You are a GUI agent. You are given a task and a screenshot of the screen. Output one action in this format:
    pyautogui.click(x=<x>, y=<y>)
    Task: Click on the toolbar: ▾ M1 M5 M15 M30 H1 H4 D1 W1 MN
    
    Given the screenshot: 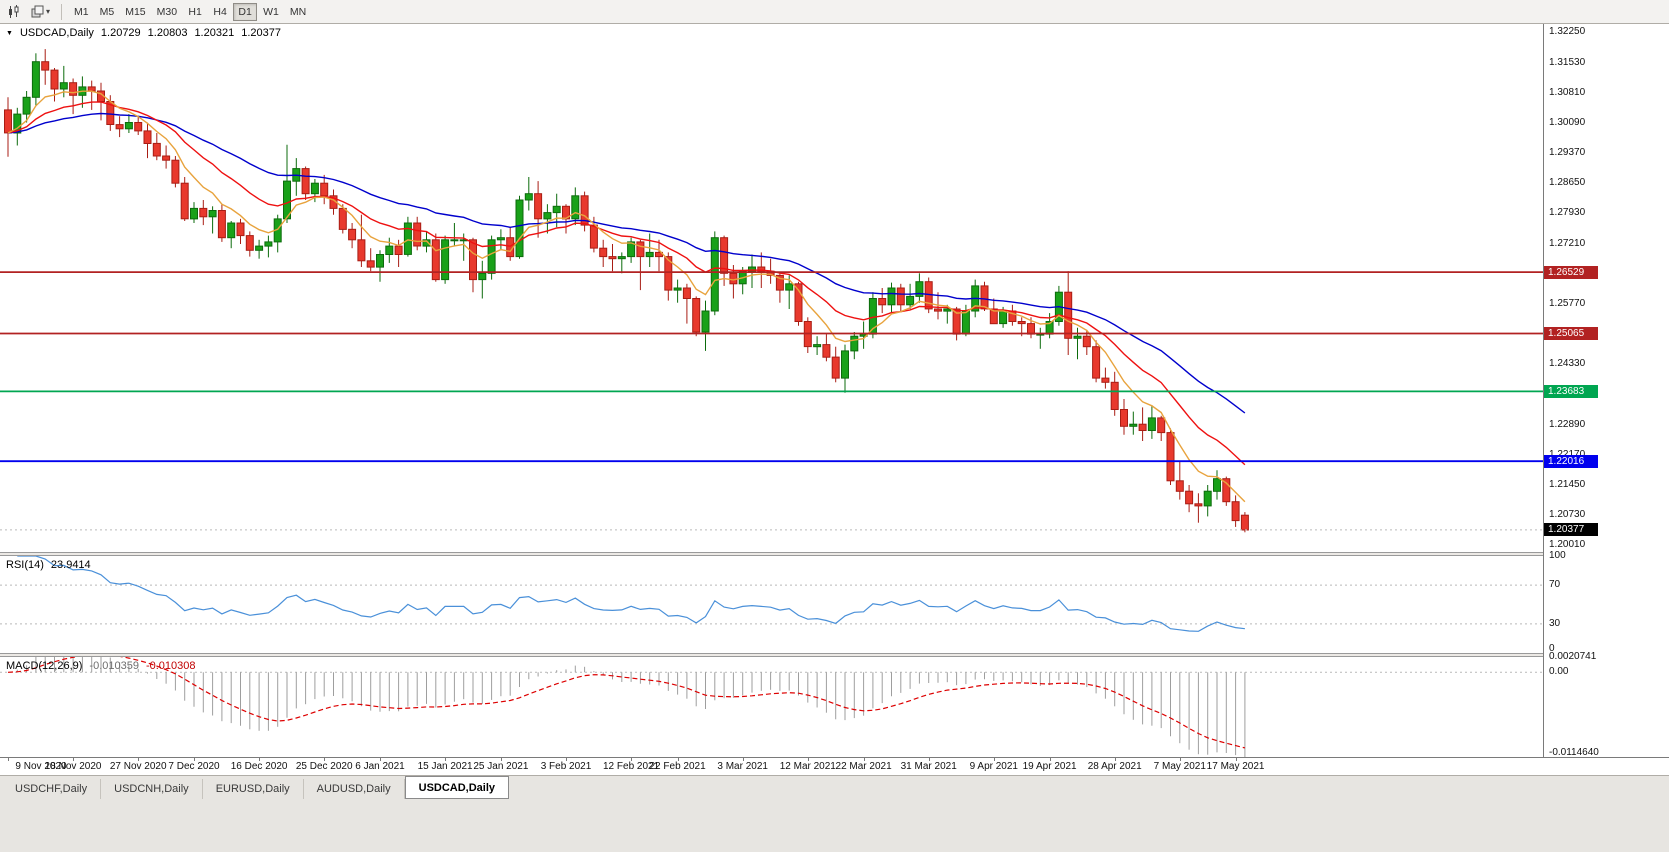 What is the action you would take?
    pyautogui.click(x=834, y=12)
    